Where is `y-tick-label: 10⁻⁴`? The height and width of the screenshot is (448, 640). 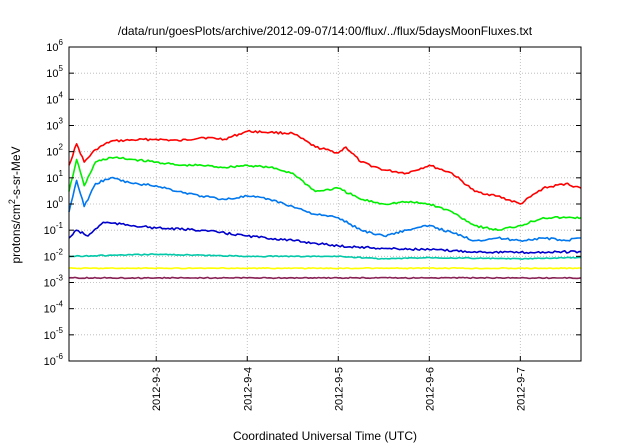
y-tick-label: 10⁻⁴ is located at coordinates (54, 308).